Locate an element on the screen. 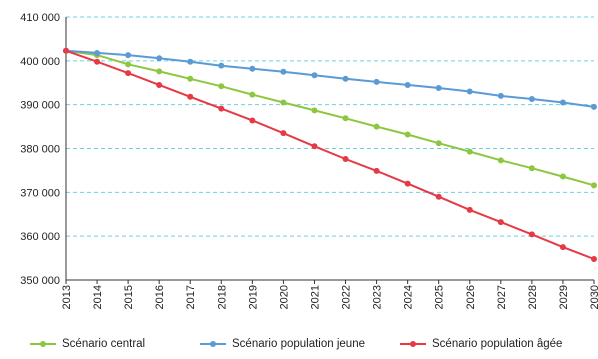 The image size is (598, 359). x-tick-label: 2027 is located at coordinates (502, 297).